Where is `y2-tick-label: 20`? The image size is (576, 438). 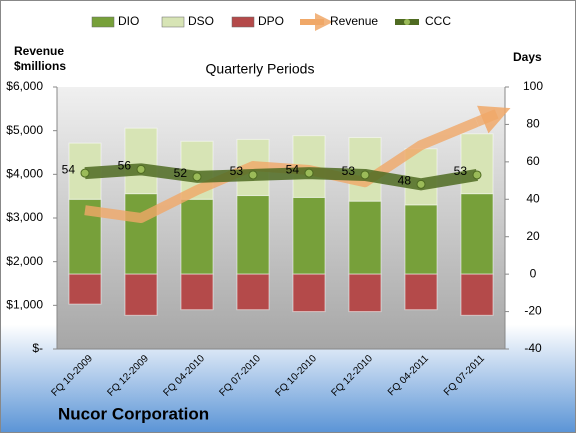 y2-tick-label: 20 is located at coordinates (533, 236).